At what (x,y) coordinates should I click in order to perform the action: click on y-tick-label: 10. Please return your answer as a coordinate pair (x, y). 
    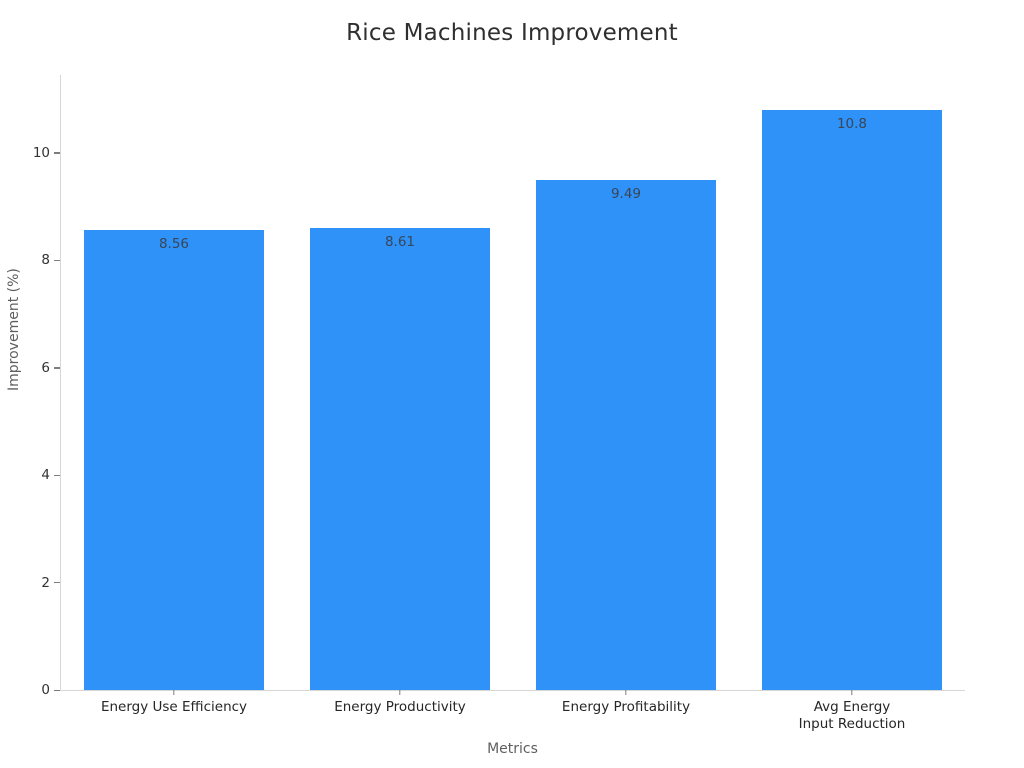
    Looking at the image, I should click on (41, 152).